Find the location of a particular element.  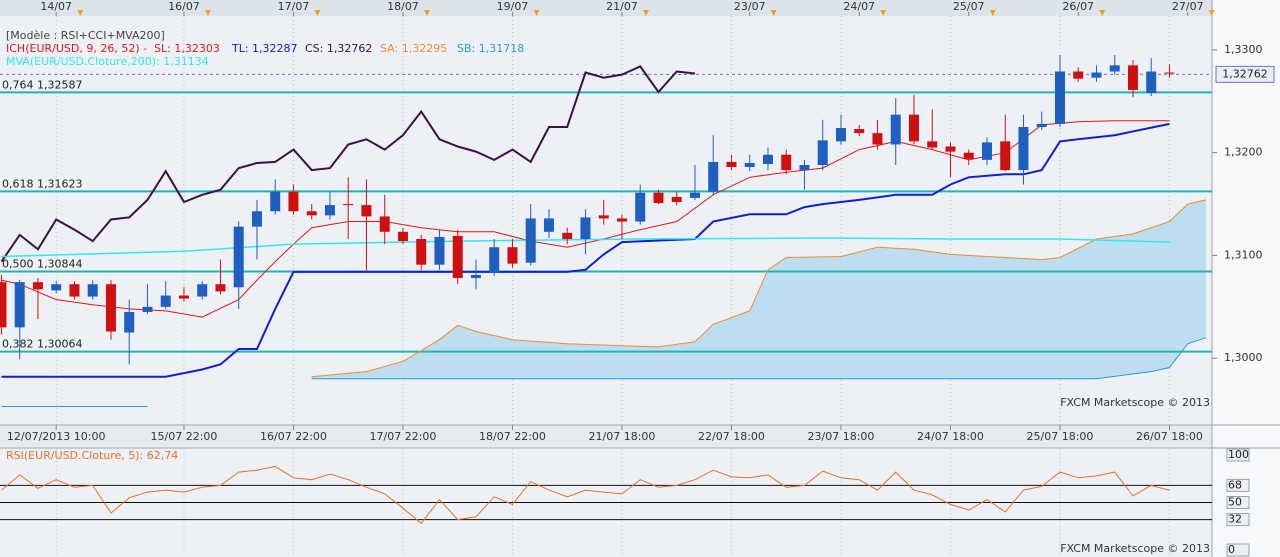

top-tick-label: 16/07 is located at coordinates (184, 6).